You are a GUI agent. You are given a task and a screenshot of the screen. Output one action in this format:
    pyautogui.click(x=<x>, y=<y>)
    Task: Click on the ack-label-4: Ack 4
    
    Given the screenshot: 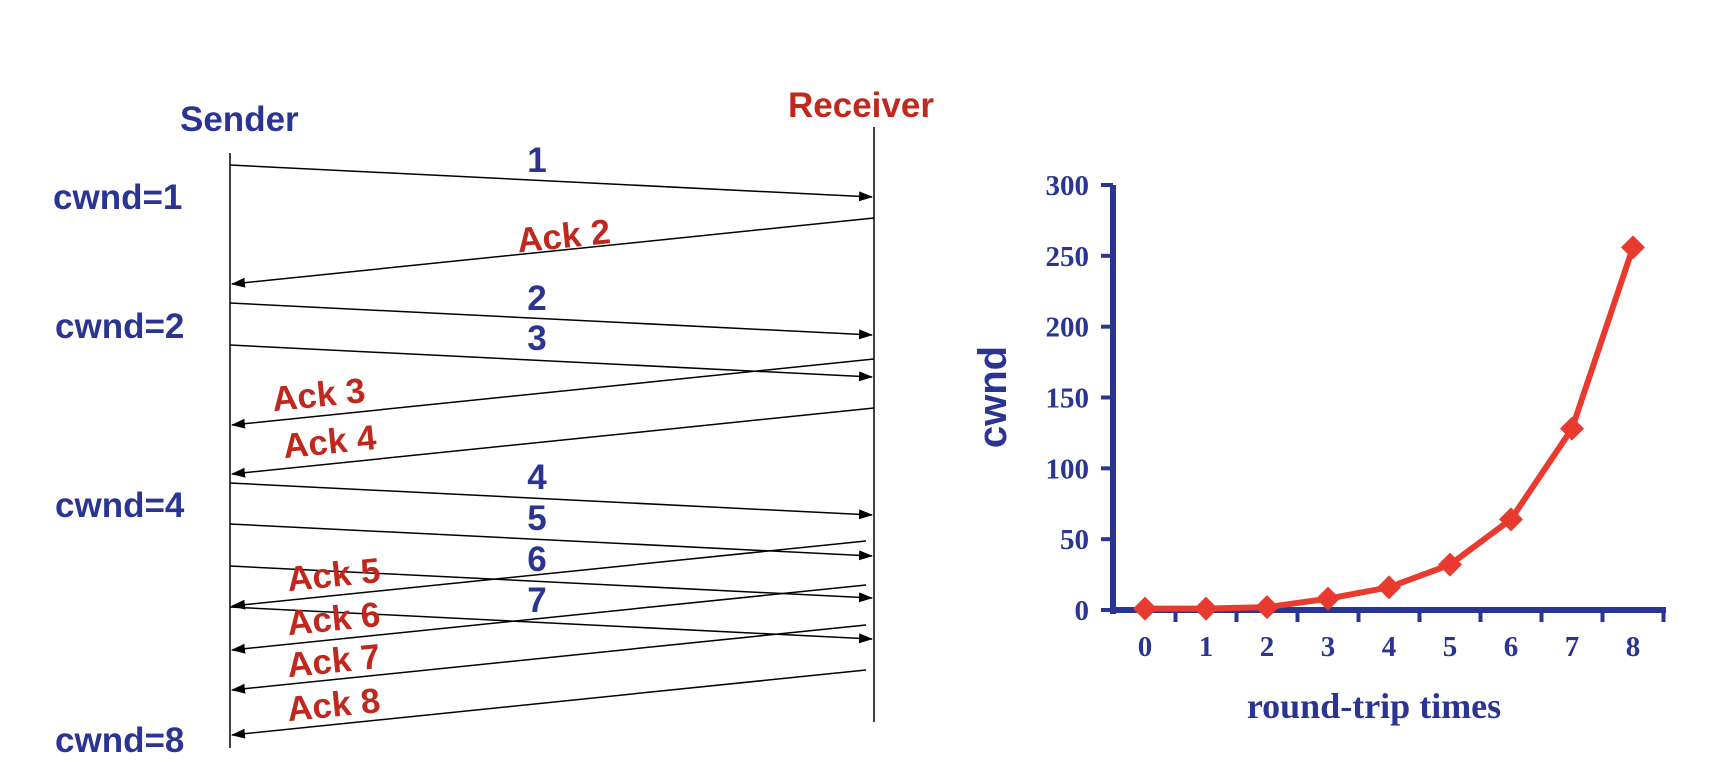 What is the action you would take?
    pyautogui.click(x=329, y=442)
    